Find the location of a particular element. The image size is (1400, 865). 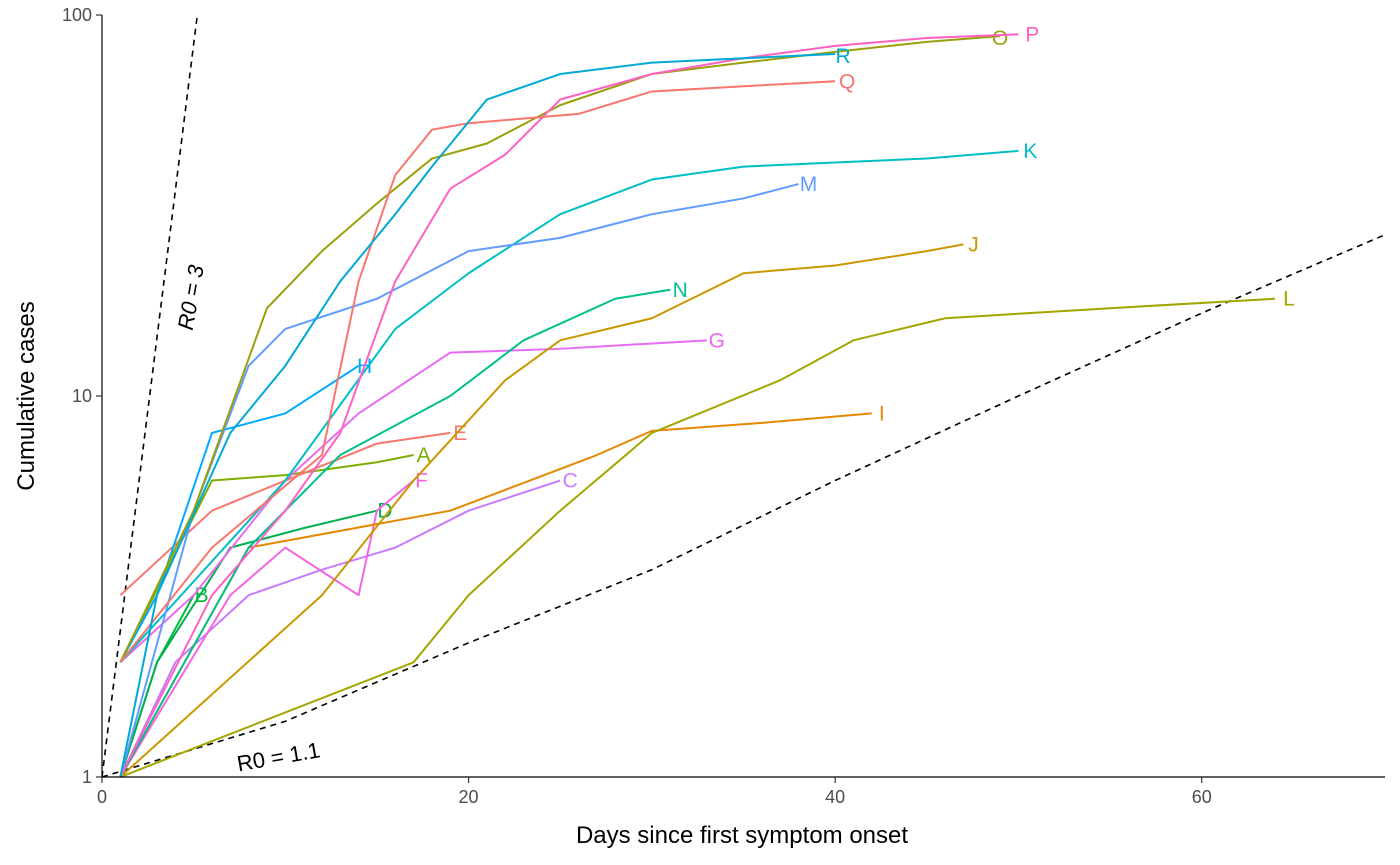

series-label-j: J is located at coordinates (973, 244).